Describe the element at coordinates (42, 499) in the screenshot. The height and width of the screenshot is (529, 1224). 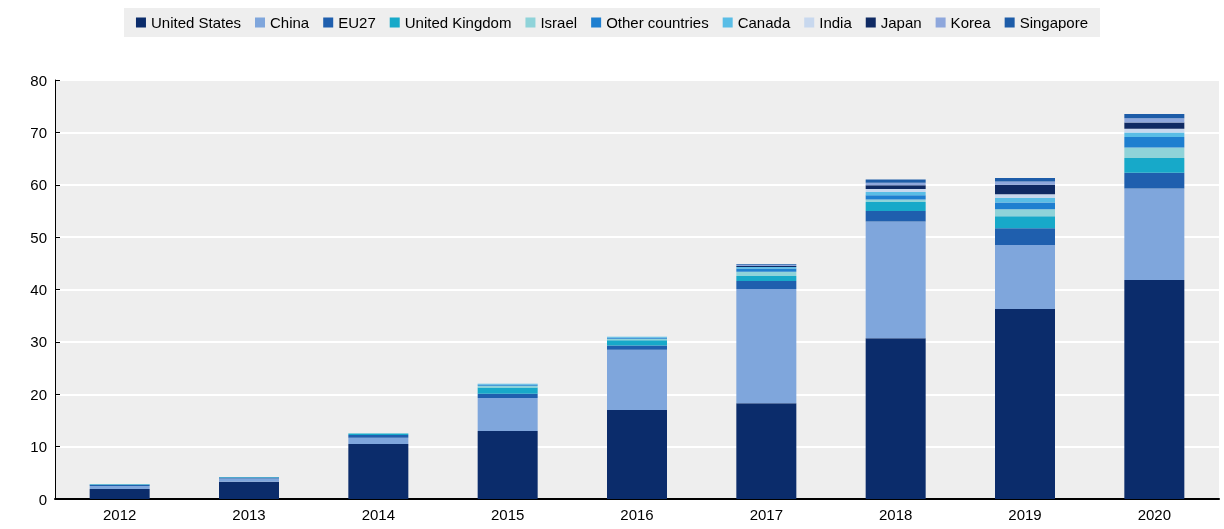
I see `y-tick-label: 0` at that location.